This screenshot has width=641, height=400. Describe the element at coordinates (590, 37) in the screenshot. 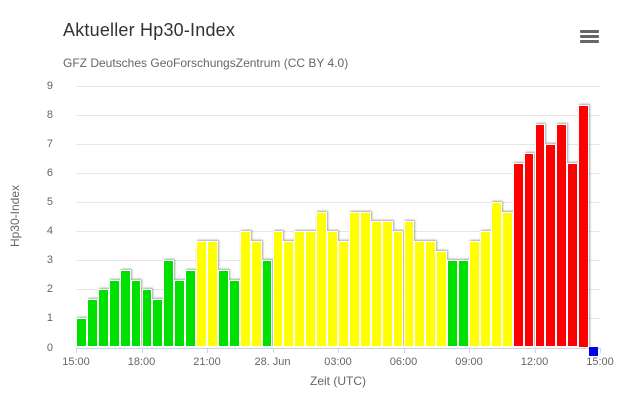

I see `hamburger-menu-icon` at that location.